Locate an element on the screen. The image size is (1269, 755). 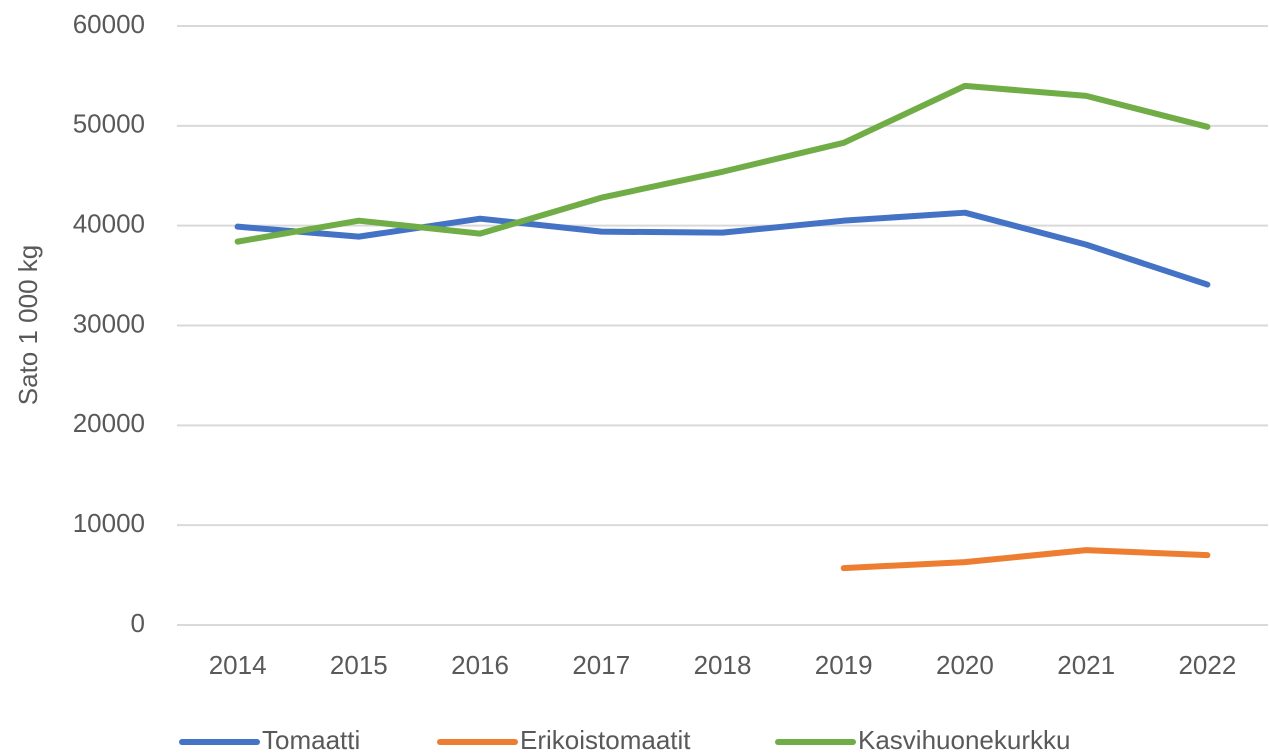
y-tick-label: 40000 is located at coordinates (109, 224).